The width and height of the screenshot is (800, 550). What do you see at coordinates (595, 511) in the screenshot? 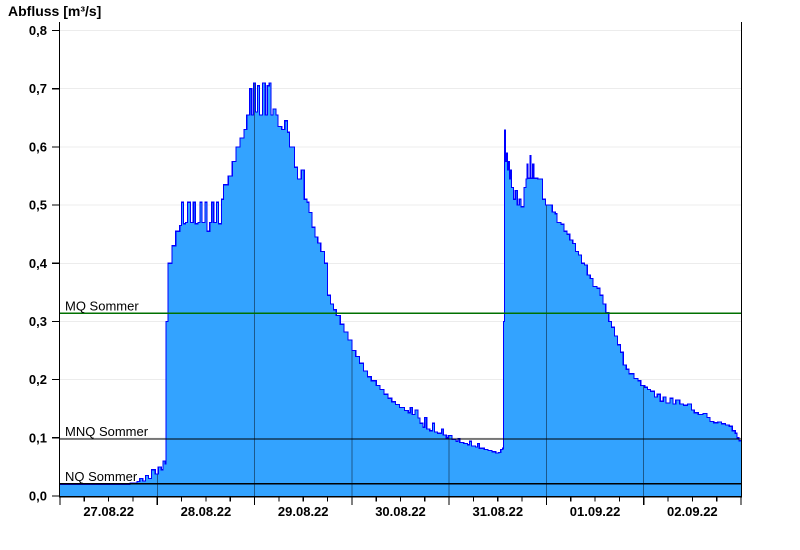
I see `x-tick-label: 01.09.22` at bounding box center [595, 511].